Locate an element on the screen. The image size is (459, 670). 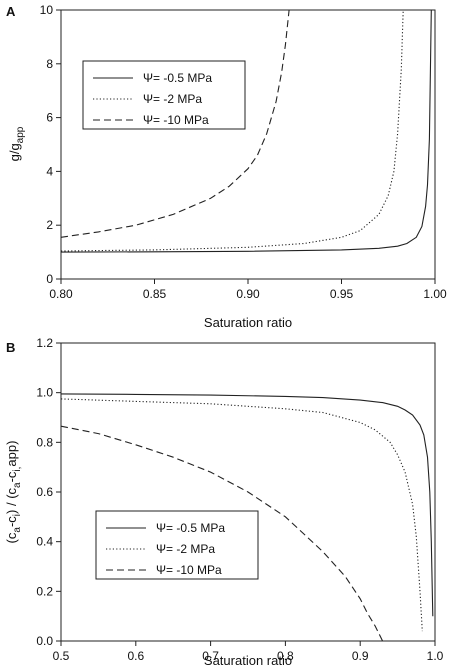
panel-b-legend-box is located at coordinates (177, 545).